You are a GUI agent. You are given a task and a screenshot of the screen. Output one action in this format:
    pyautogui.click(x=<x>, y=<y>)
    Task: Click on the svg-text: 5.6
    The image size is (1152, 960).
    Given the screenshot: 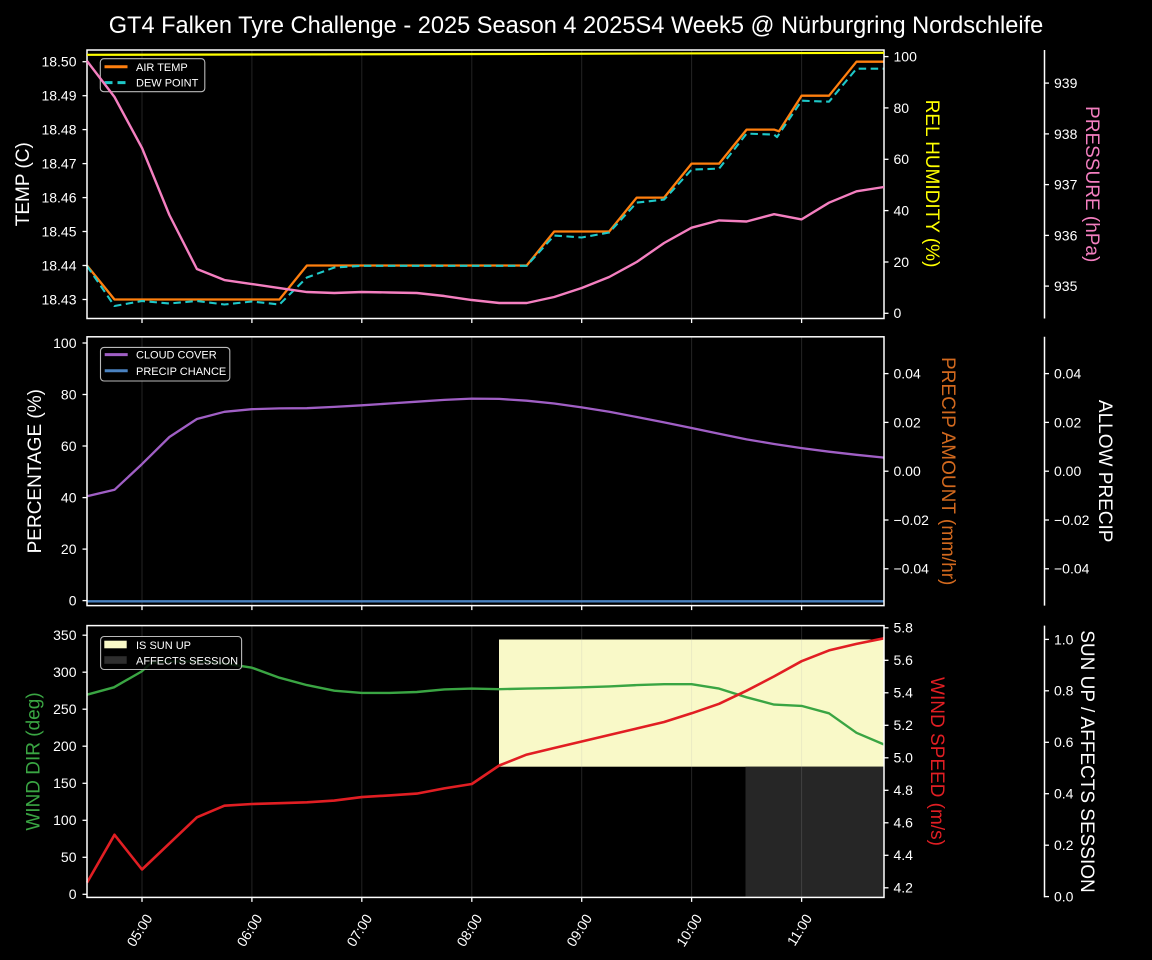 What is the action you would take?
    pyautogui.click(x=904, y=660)
    